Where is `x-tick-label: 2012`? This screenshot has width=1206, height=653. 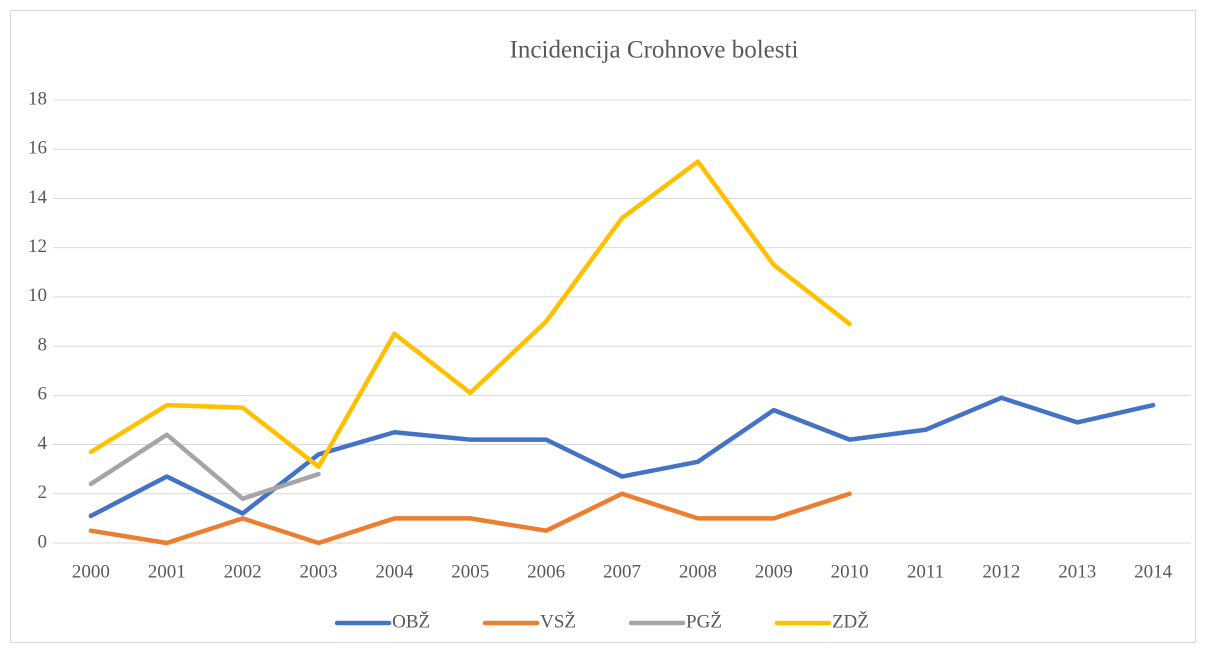 x-tick-label: 2012 is located at coordinates (1001, 571).